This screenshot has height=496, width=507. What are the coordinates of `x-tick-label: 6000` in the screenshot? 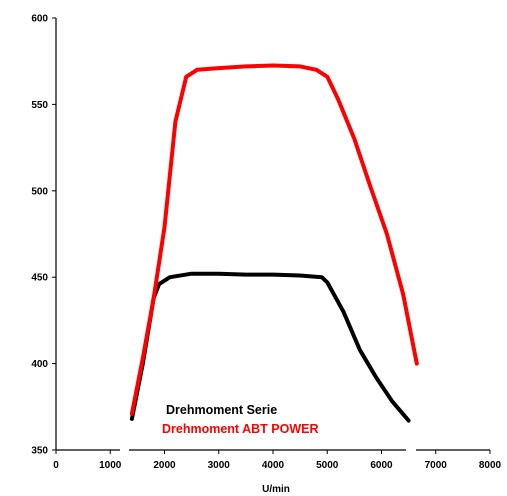 It's located at (381, 465).